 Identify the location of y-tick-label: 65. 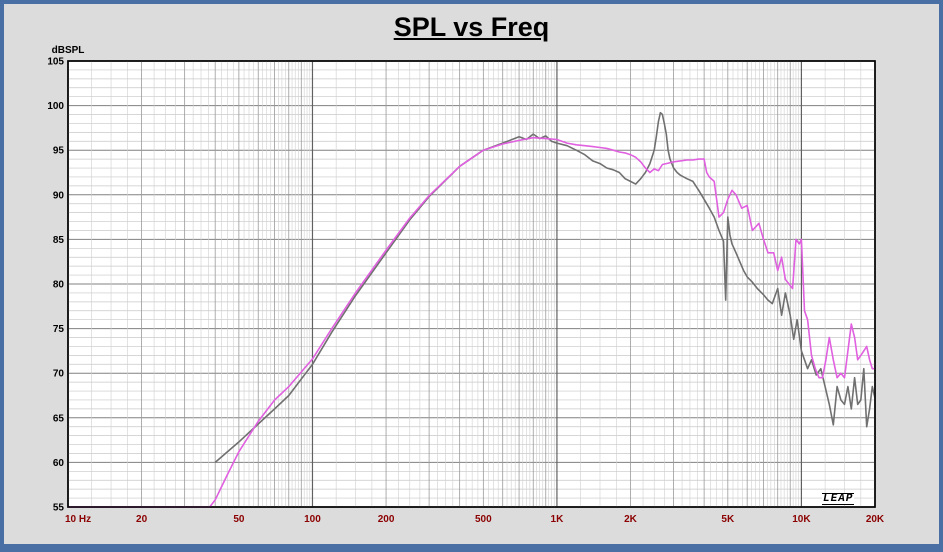
(59, 418).